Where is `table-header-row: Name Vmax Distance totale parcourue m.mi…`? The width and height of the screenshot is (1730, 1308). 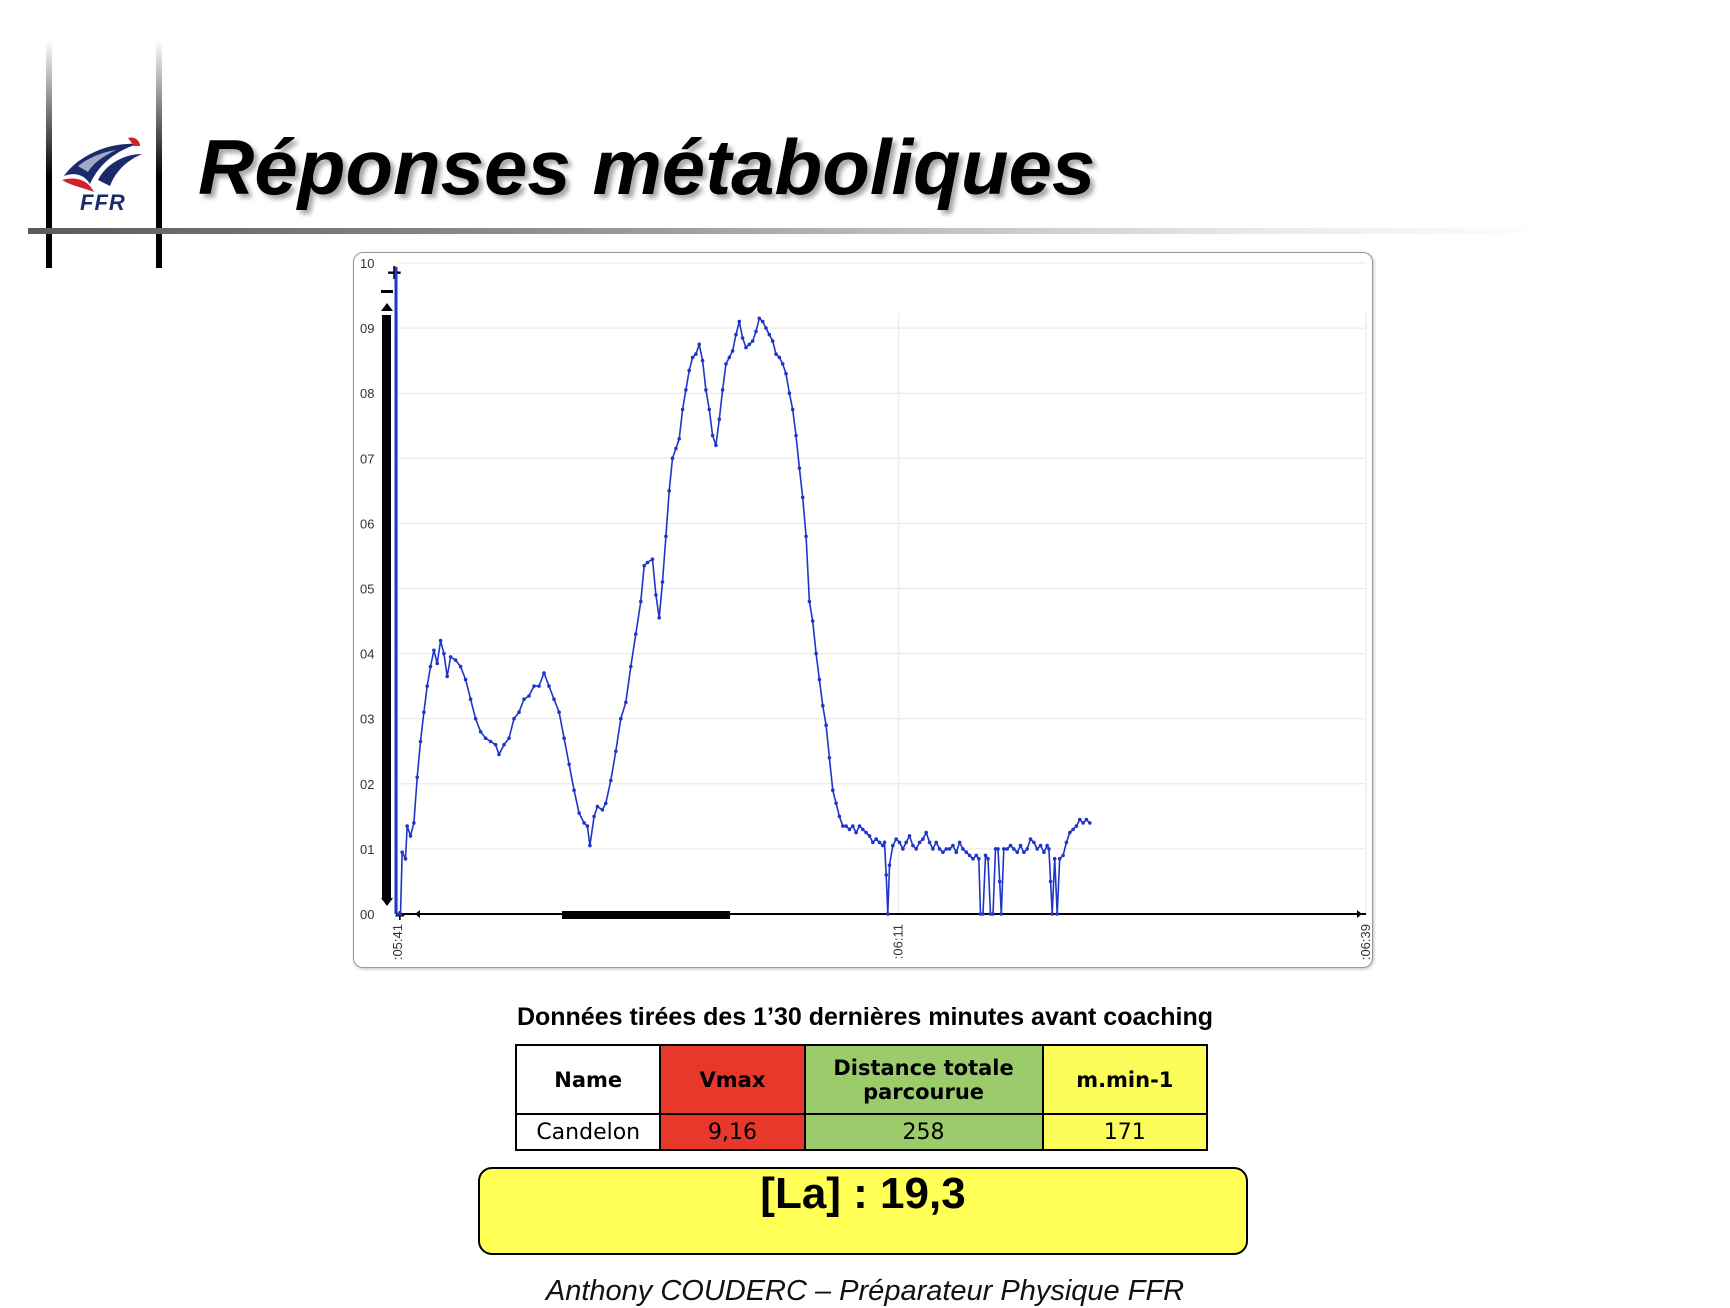
table-header-row: Name Vmax Distance totale parcourue m.mi… is located at coordinates (861, 1079).